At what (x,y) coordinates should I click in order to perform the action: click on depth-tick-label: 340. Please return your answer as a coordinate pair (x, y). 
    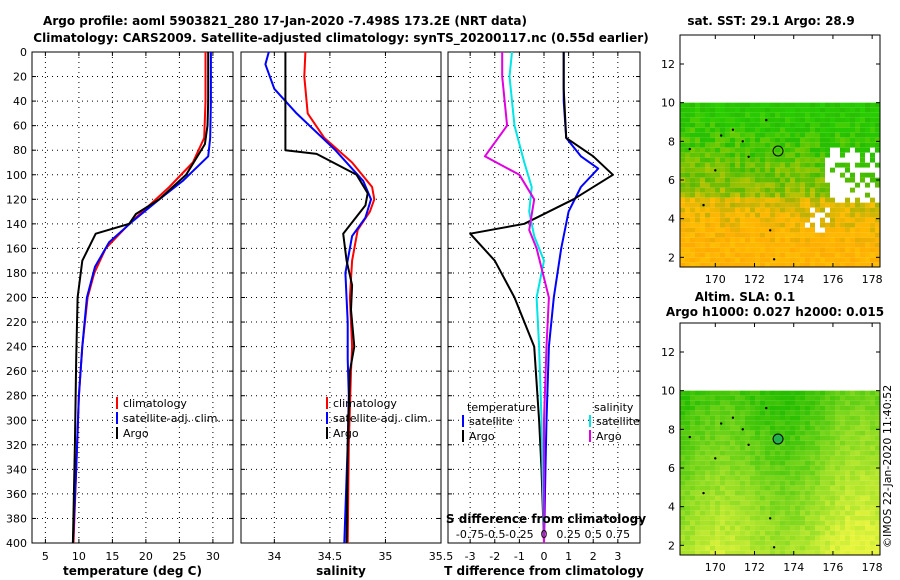
    Looking at the image, I should click on (16, 469).